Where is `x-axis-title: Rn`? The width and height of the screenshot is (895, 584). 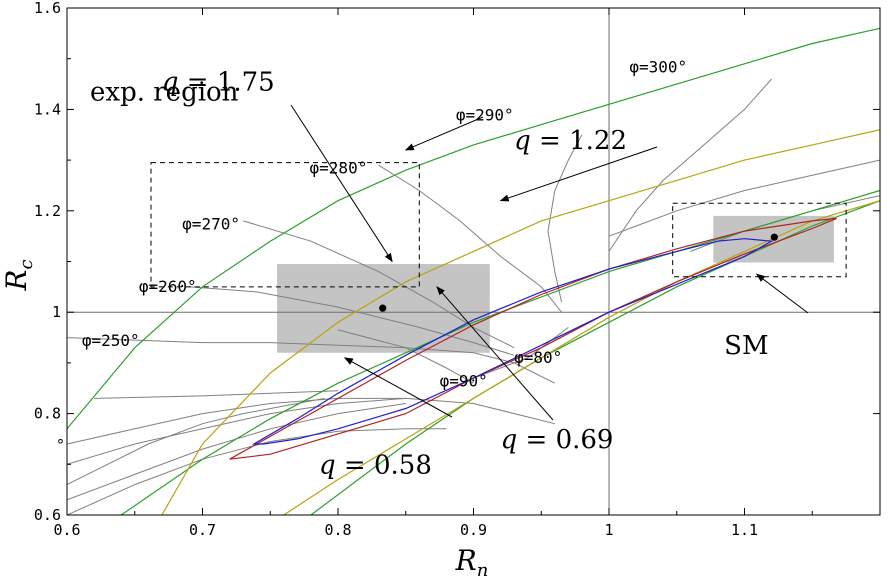 x-axis-title: Rn is located at coordinates (472, 562).